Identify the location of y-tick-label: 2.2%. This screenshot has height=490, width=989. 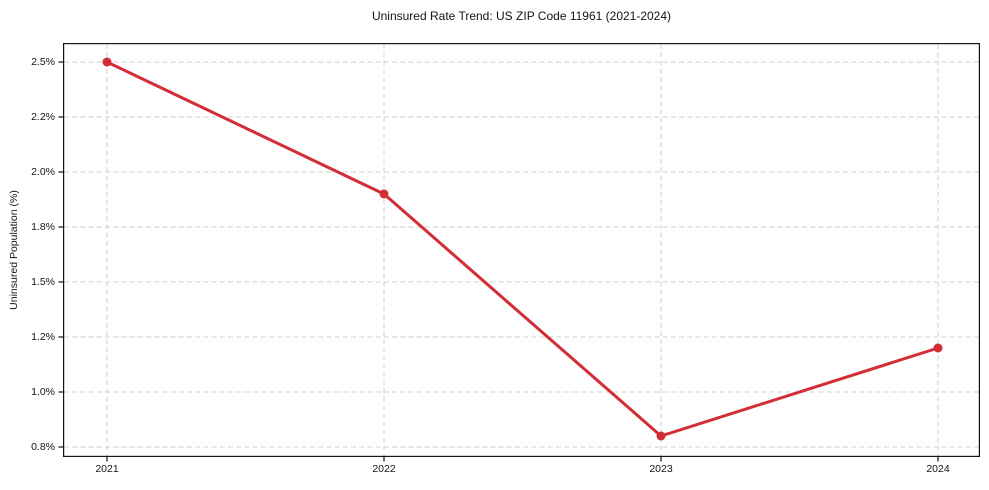
(43, 116).